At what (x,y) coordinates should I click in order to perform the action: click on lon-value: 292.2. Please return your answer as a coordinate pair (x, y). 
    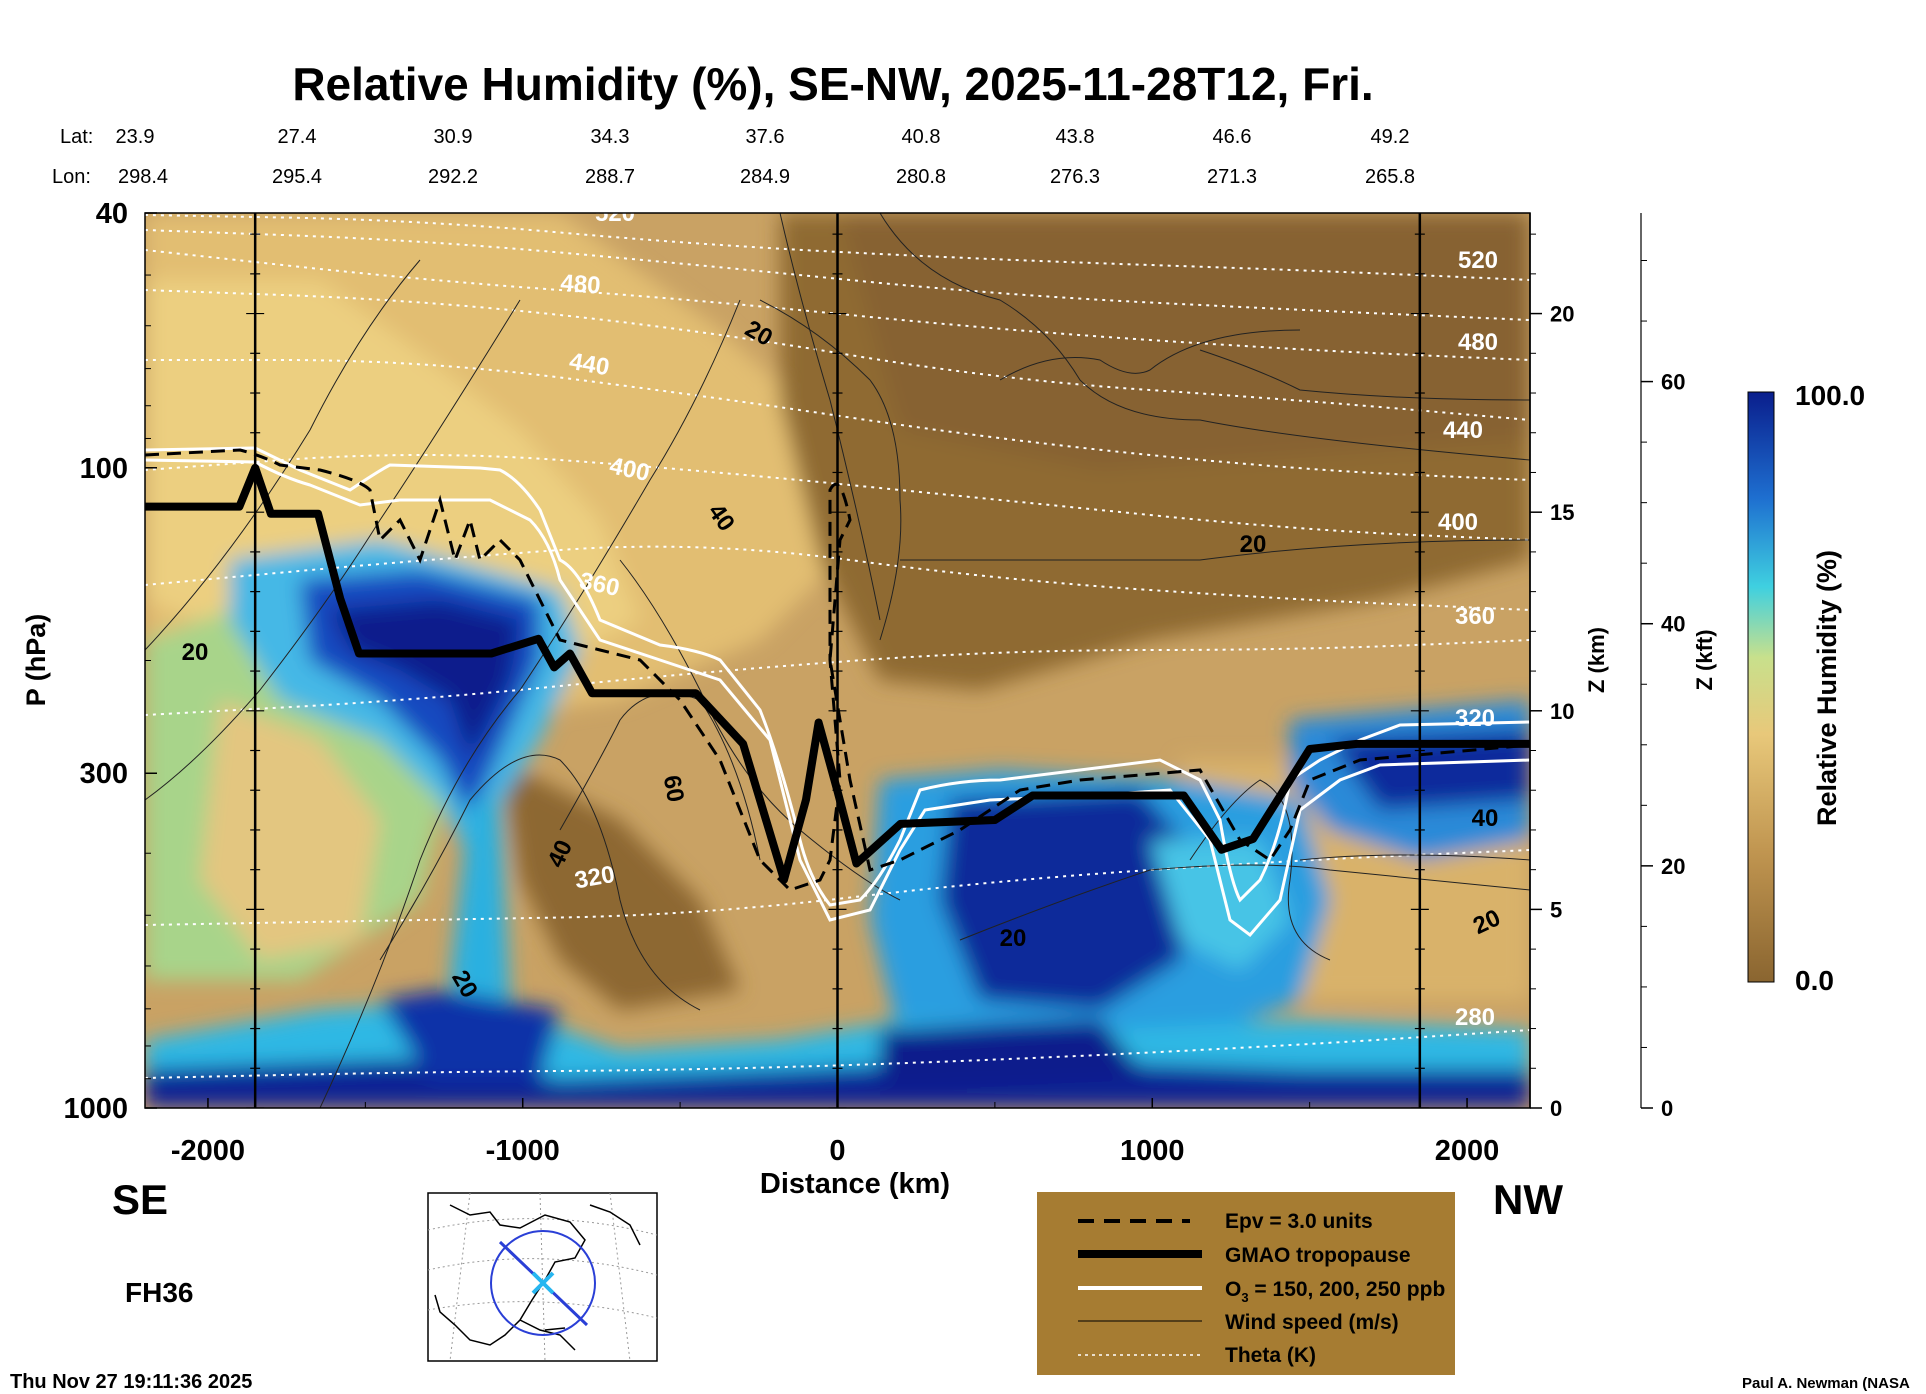
    Looking at the image, I should click on (453, 177).